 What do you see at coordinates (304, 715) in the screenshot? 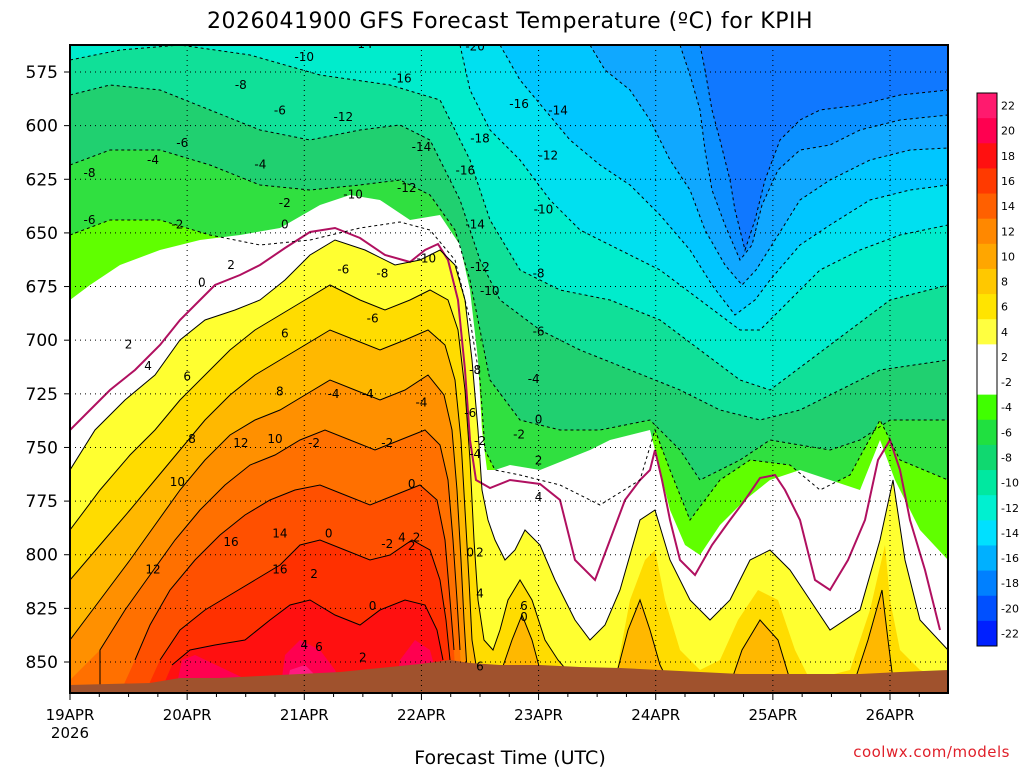
I see `x-tick-label: 21APR` at bounding box center [304, 715].